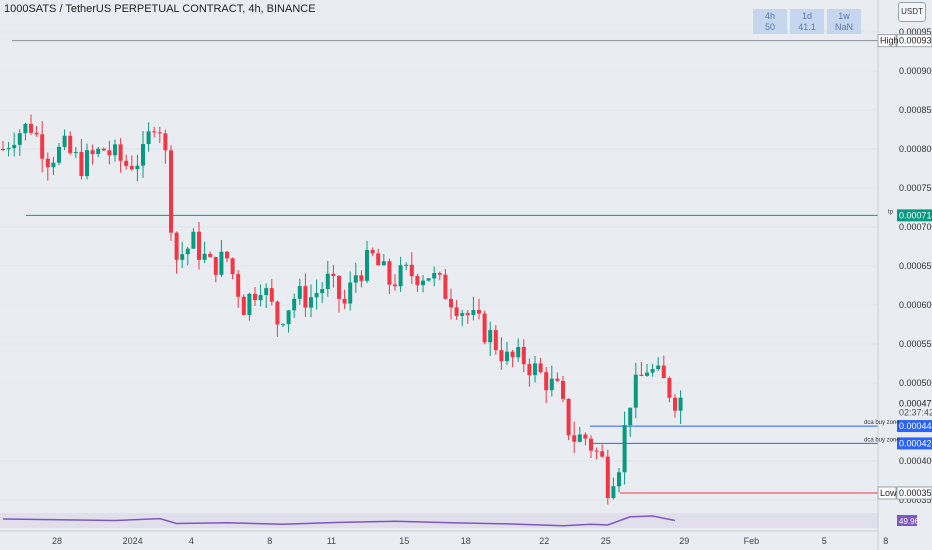 This screenshot has height=550, width=932. Describe the element at coordinates (889, 41) in the screenshot. I see `level-name: High` at that location.